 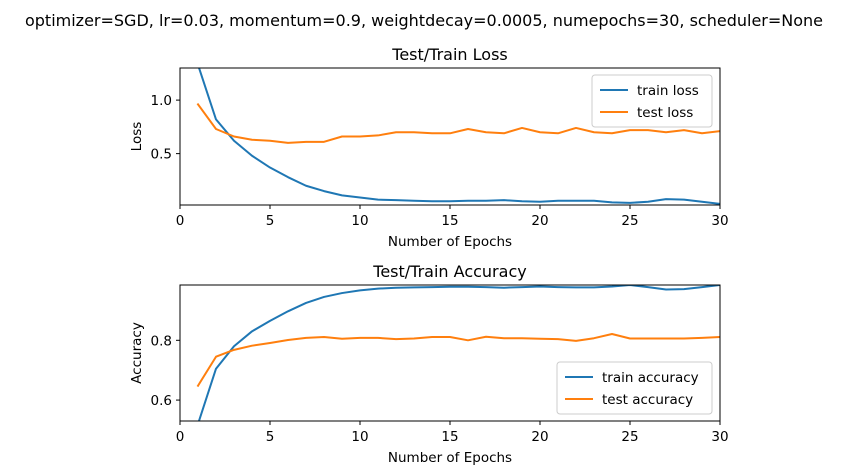 What do you see at coordinates (137, 137) in the screenshot?
I see `y-axis-label: Loss` at bounding box center [137, 137].